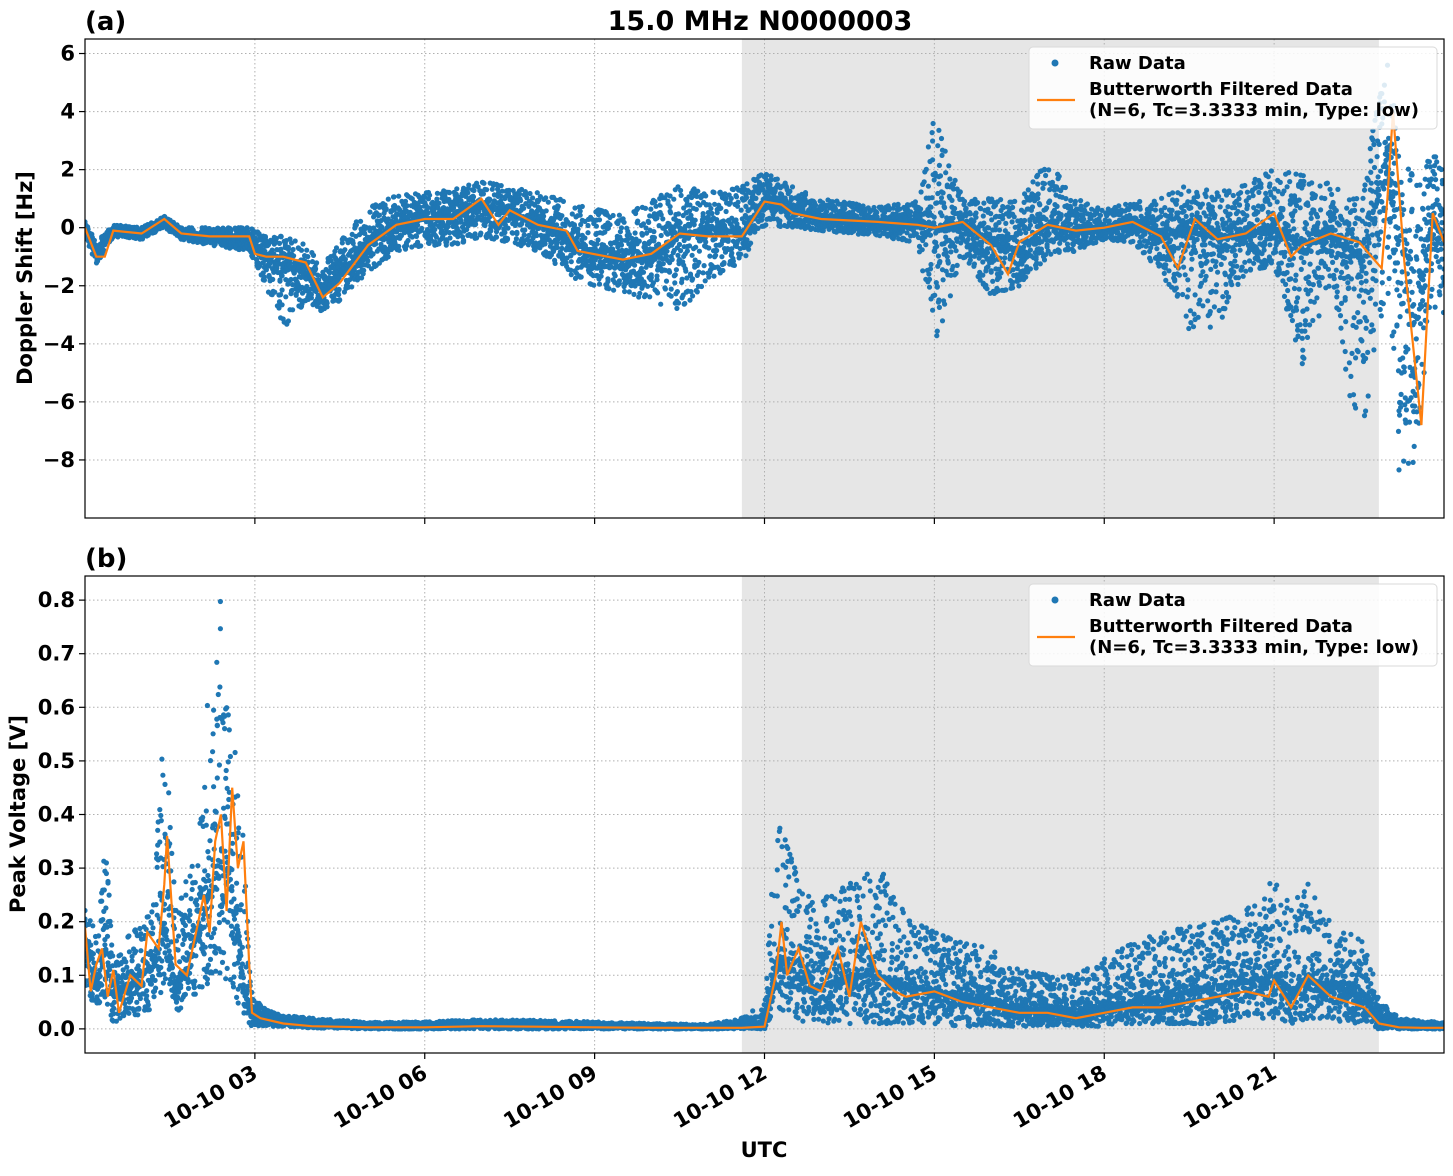 This screenshot has width=1453, height=1176. I want to click on panel-a-ylabel: Doppler Shift [Hz], so click(25, 278).